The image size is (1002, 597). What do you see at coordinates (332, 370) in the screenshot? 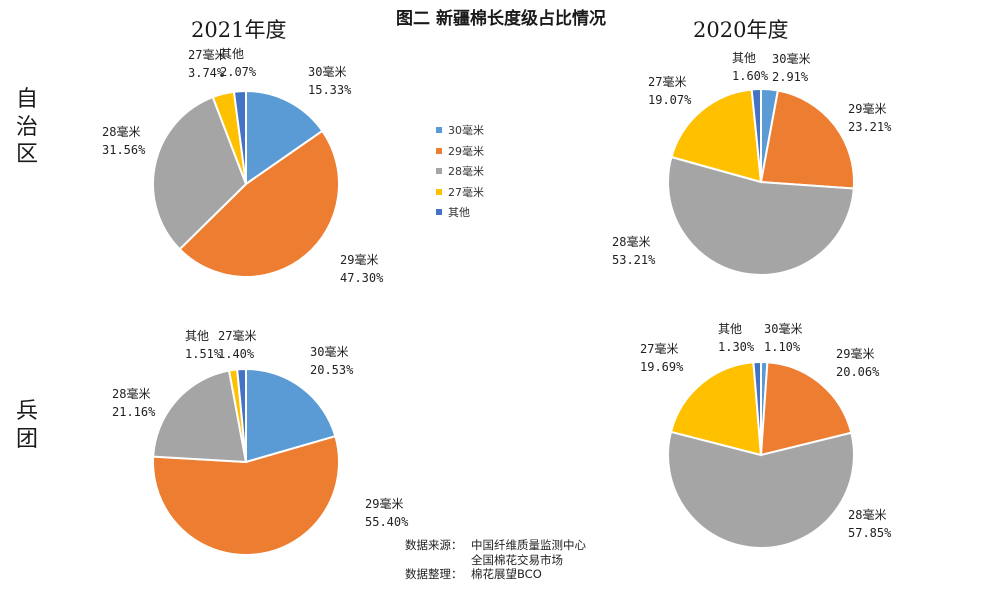
I see `slice-value-label: 20.53%` at bounding box center [332, 370].